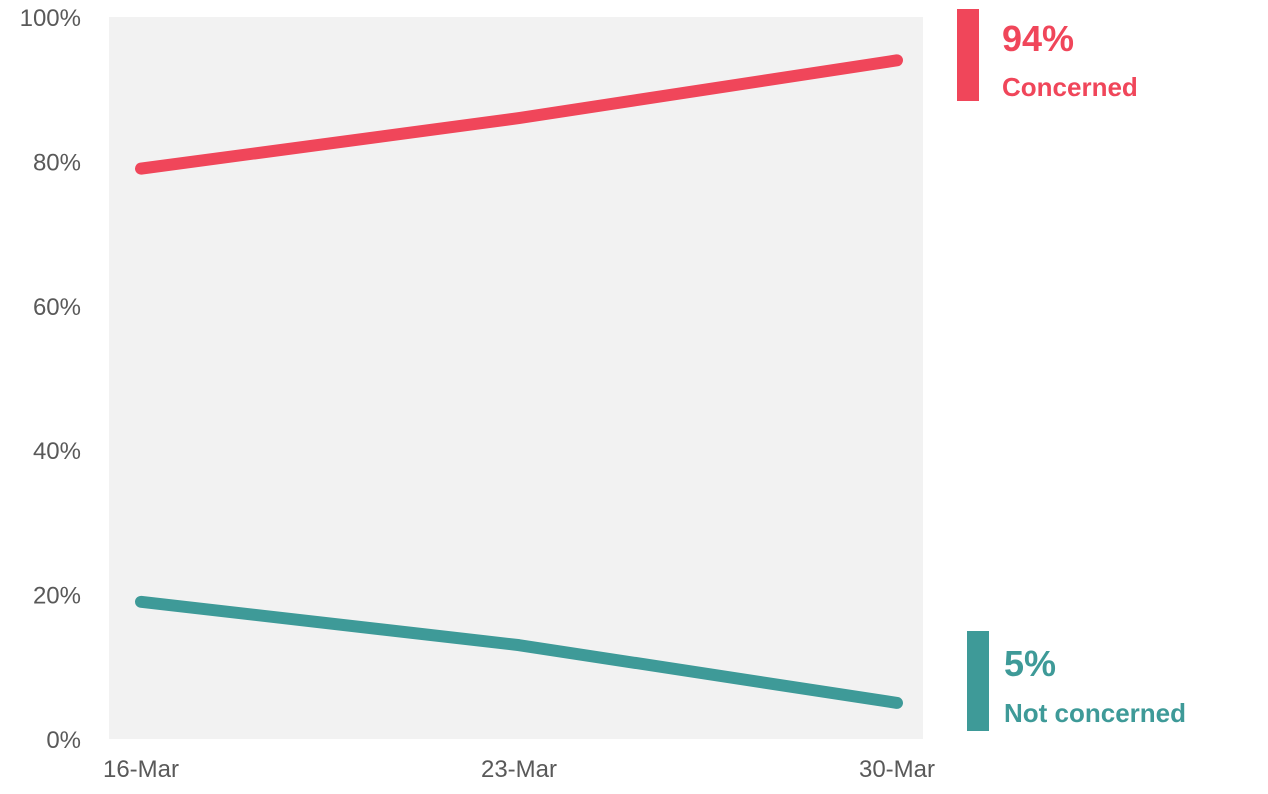 This screenshot has height=794, width=1268. Describe the element at coordinates (1070, 87) in the screenshot. I see `callout-concerned-name: Concerned` at that location.